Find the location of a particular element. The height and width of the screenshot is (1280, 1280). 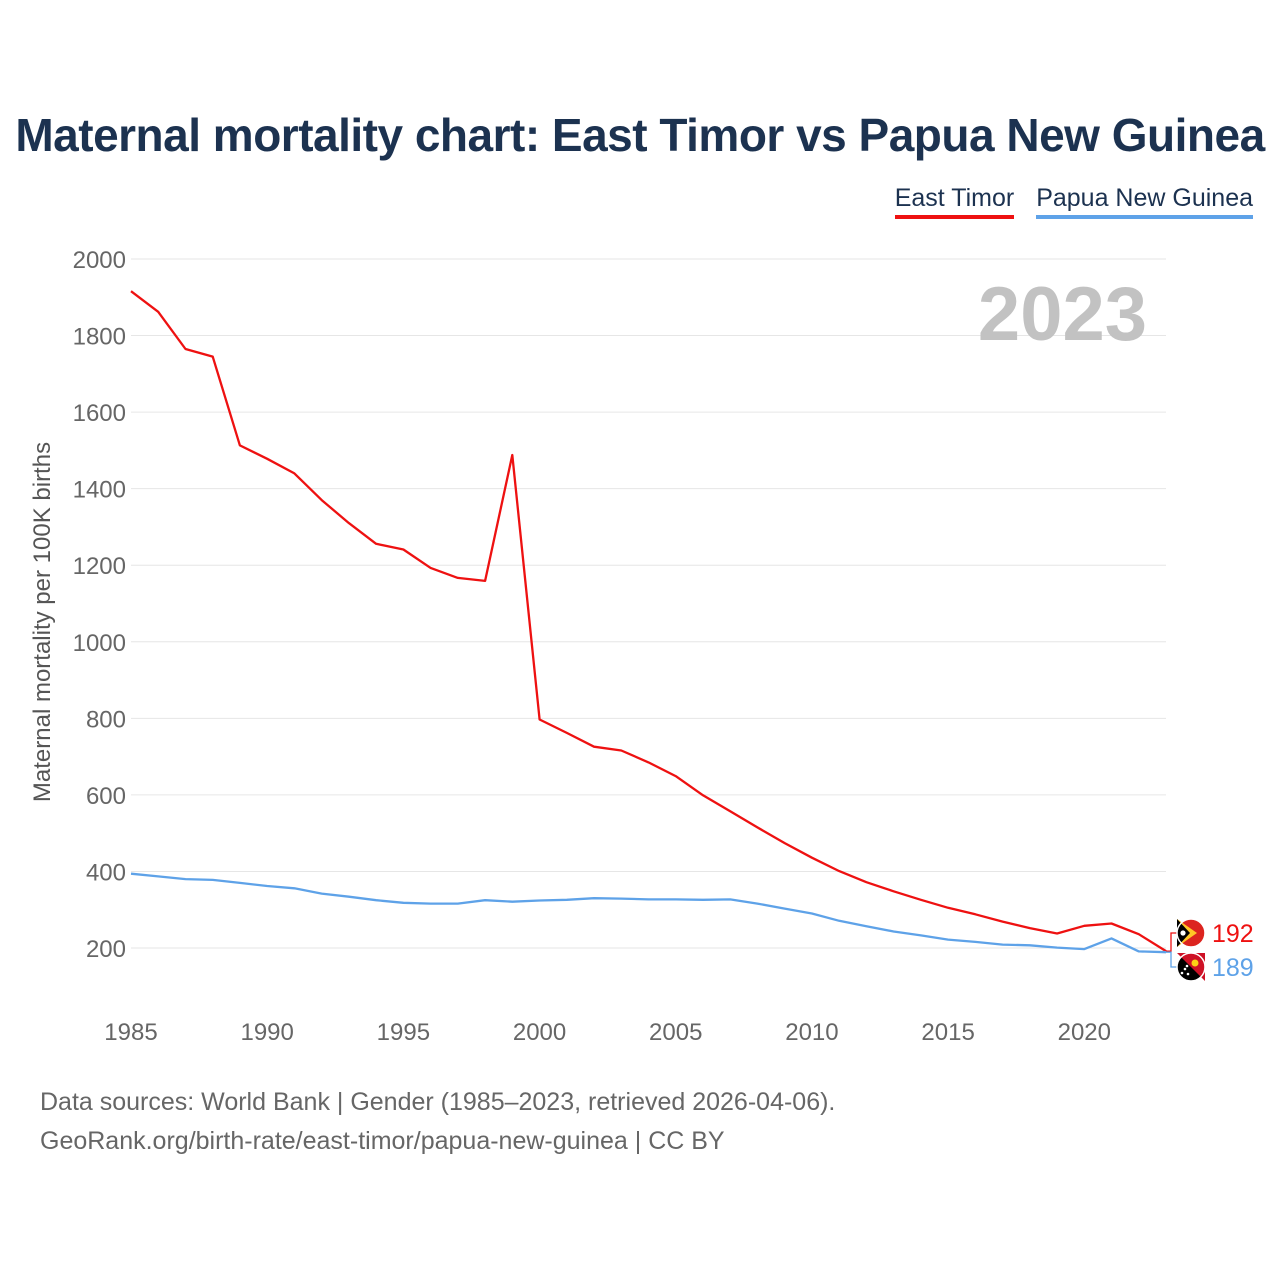

x-tick-2005: 2005 is located at coordinates (675, 1032).